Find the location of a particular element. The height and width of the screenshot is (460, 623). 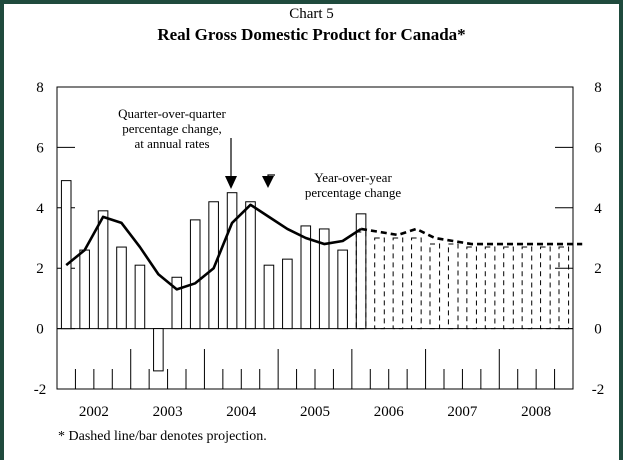

y-tick-label-right: 2 is located at coordinates (598, 269).